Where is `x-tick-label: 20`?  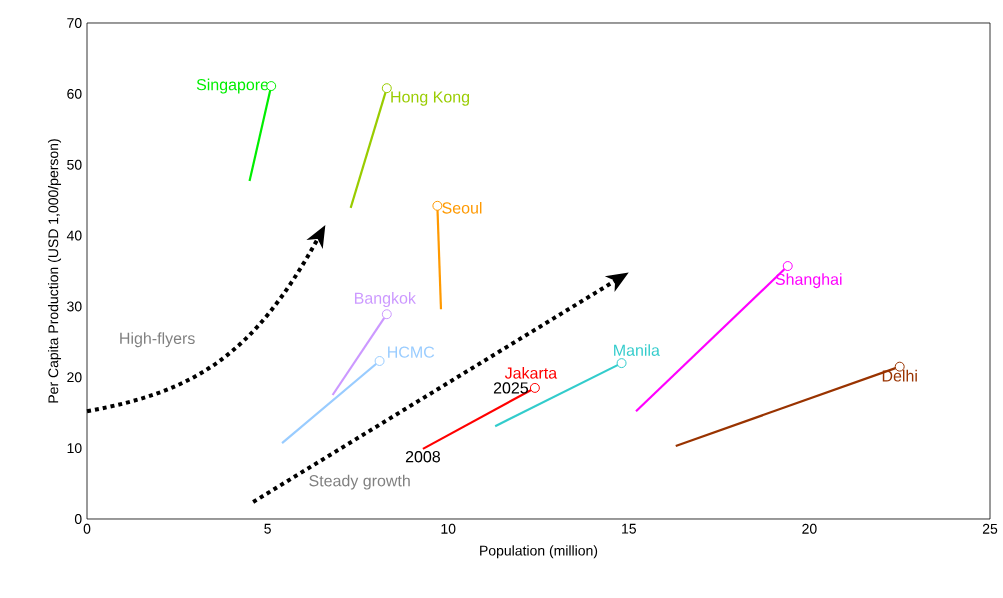 x-tick-label: 20 is located at coordinates (809, 528).